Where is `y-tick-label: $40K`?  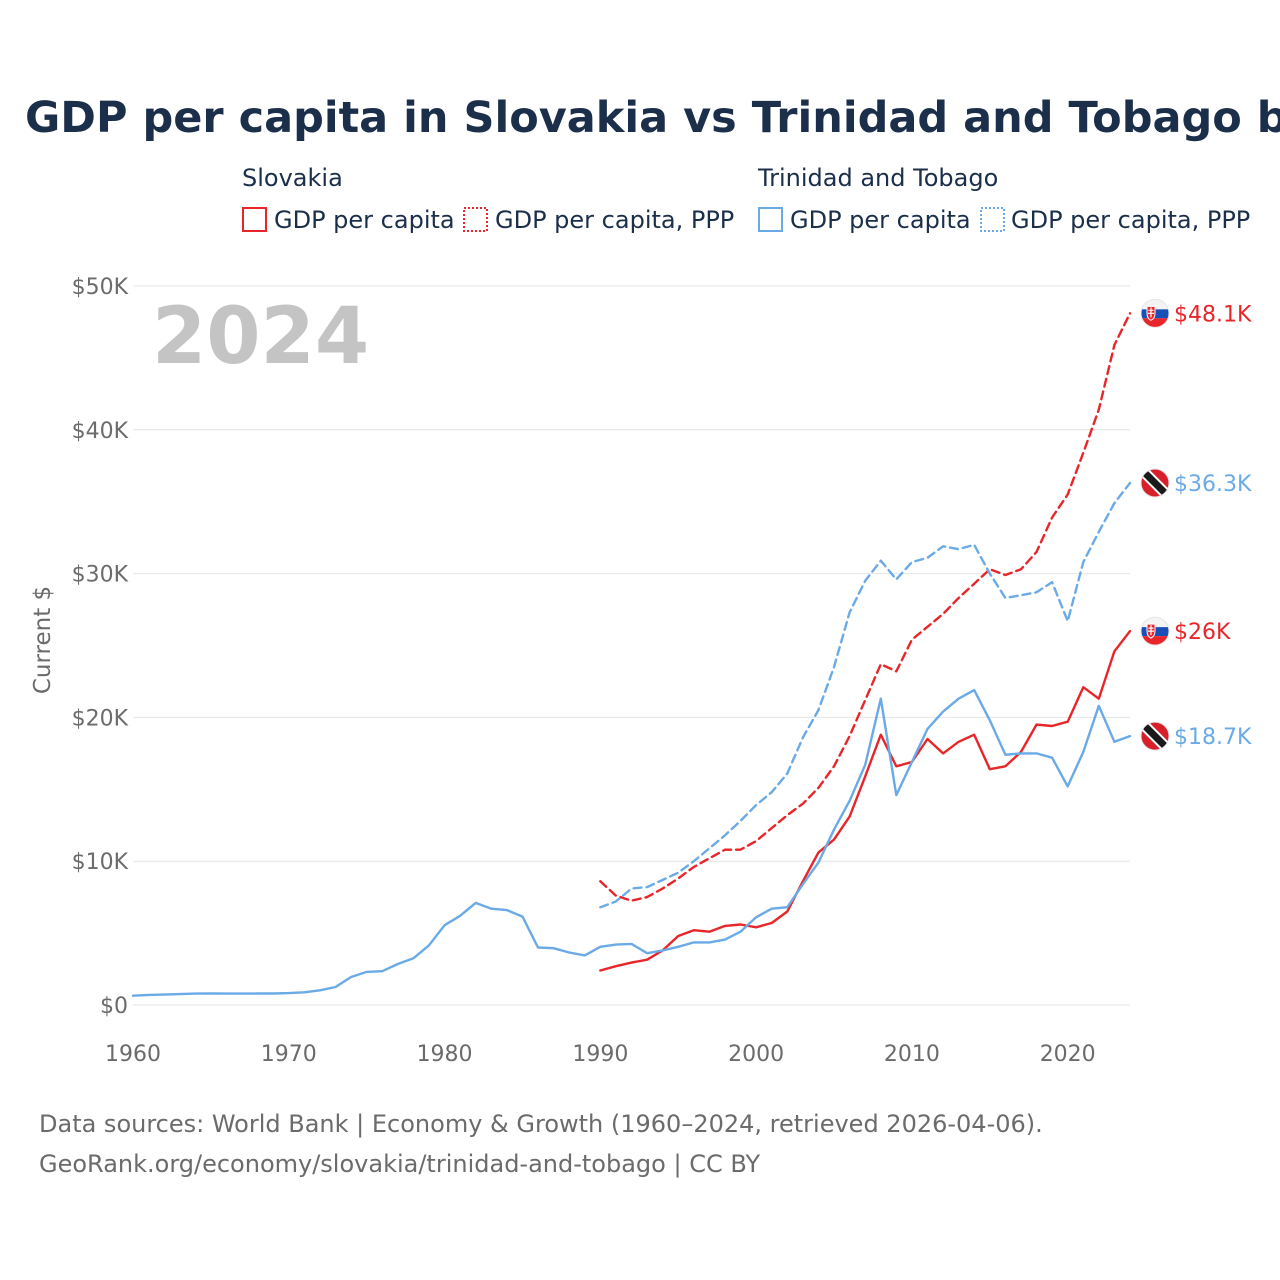
y-tick-label: $40K is located at coordinates (100, 431).